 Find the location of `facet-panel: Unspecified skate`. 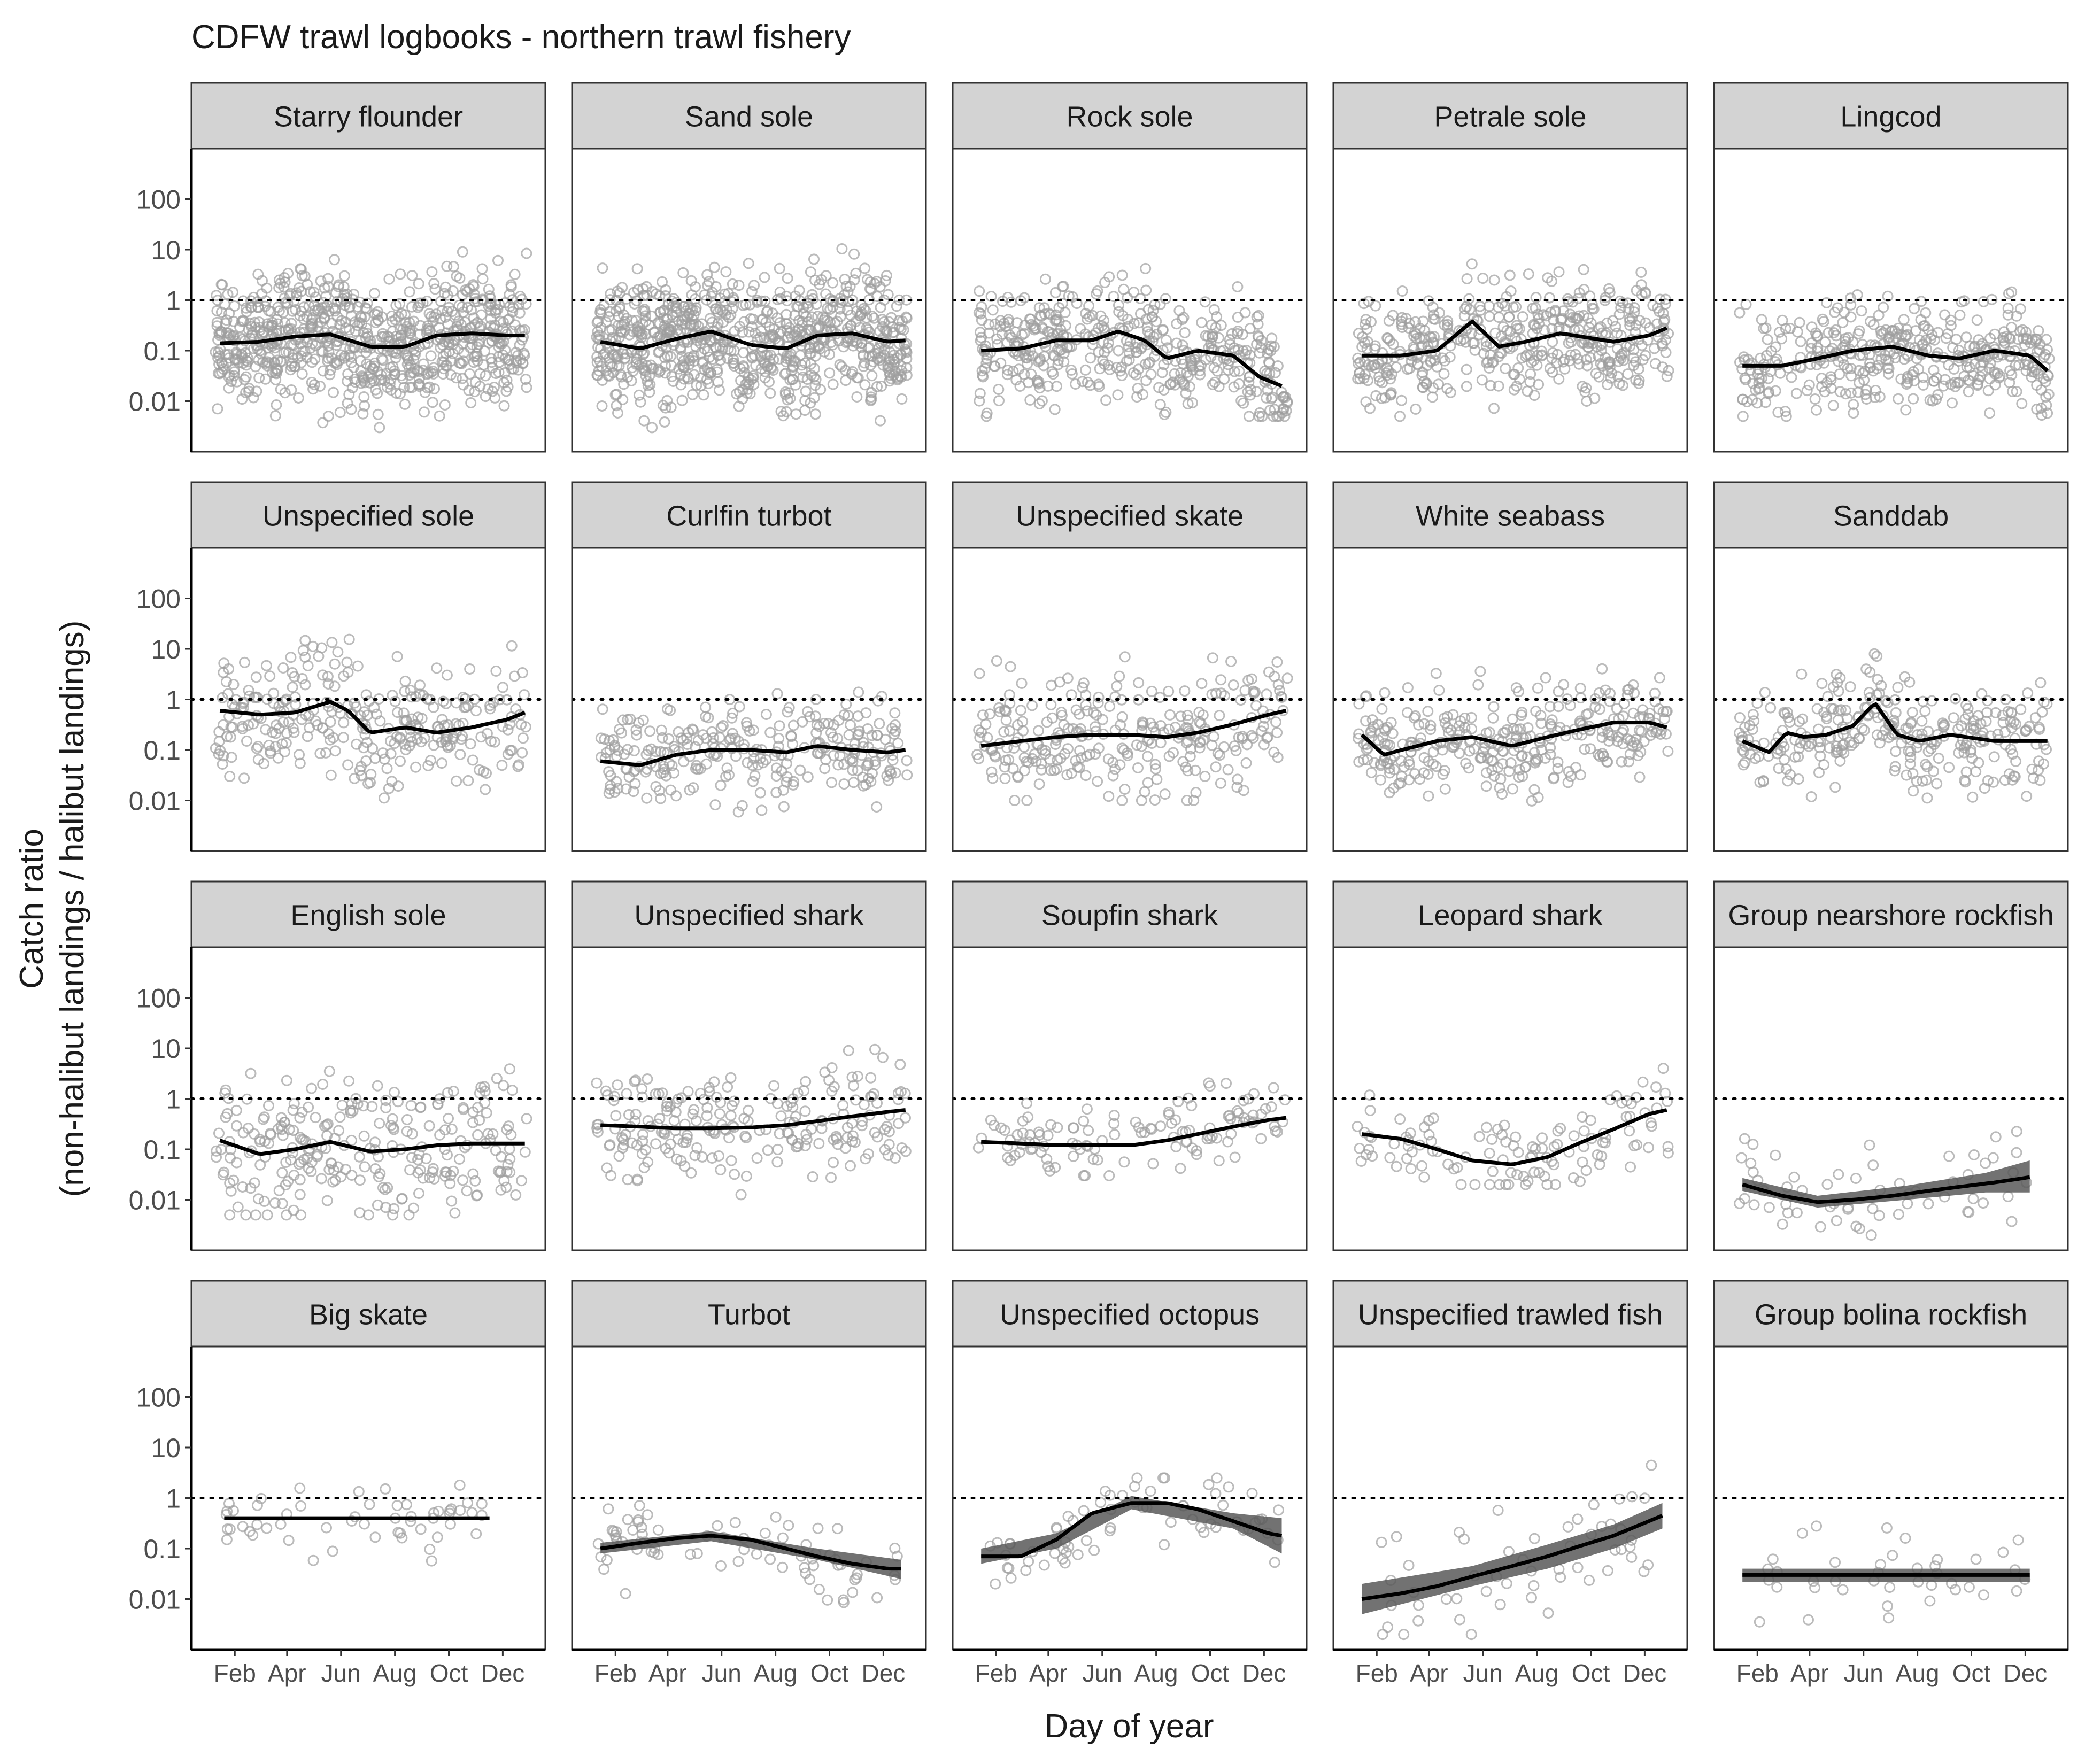

facet-panel: Unspecified skate is located at coordinates (1130, 667).